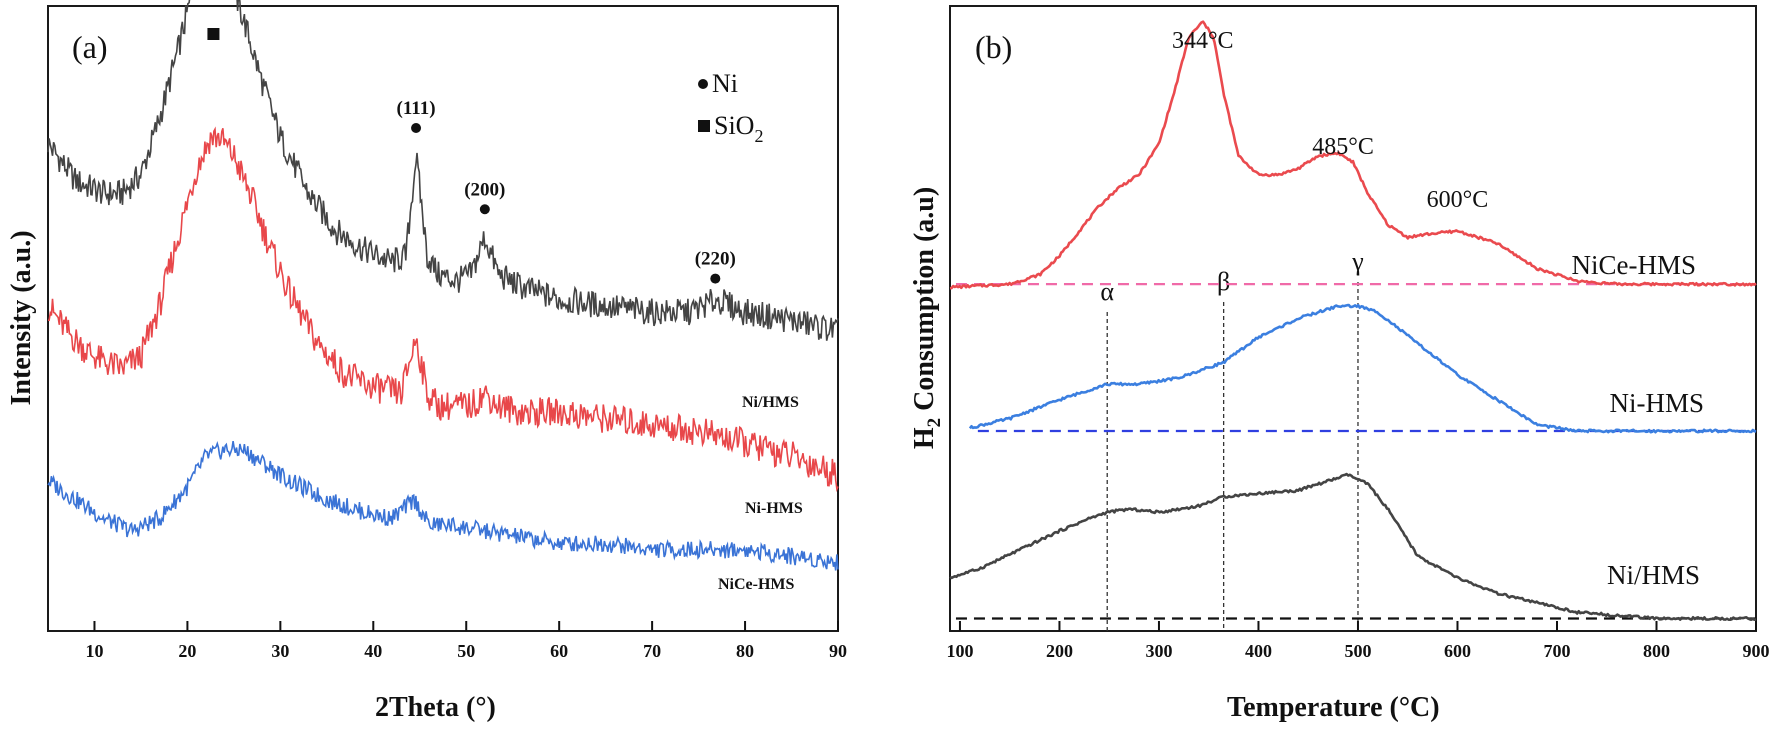  What do you see at coordinates (213, 34) in the screenshot?
I see `sio2-peak-marker` at bounding box center [213, 34].